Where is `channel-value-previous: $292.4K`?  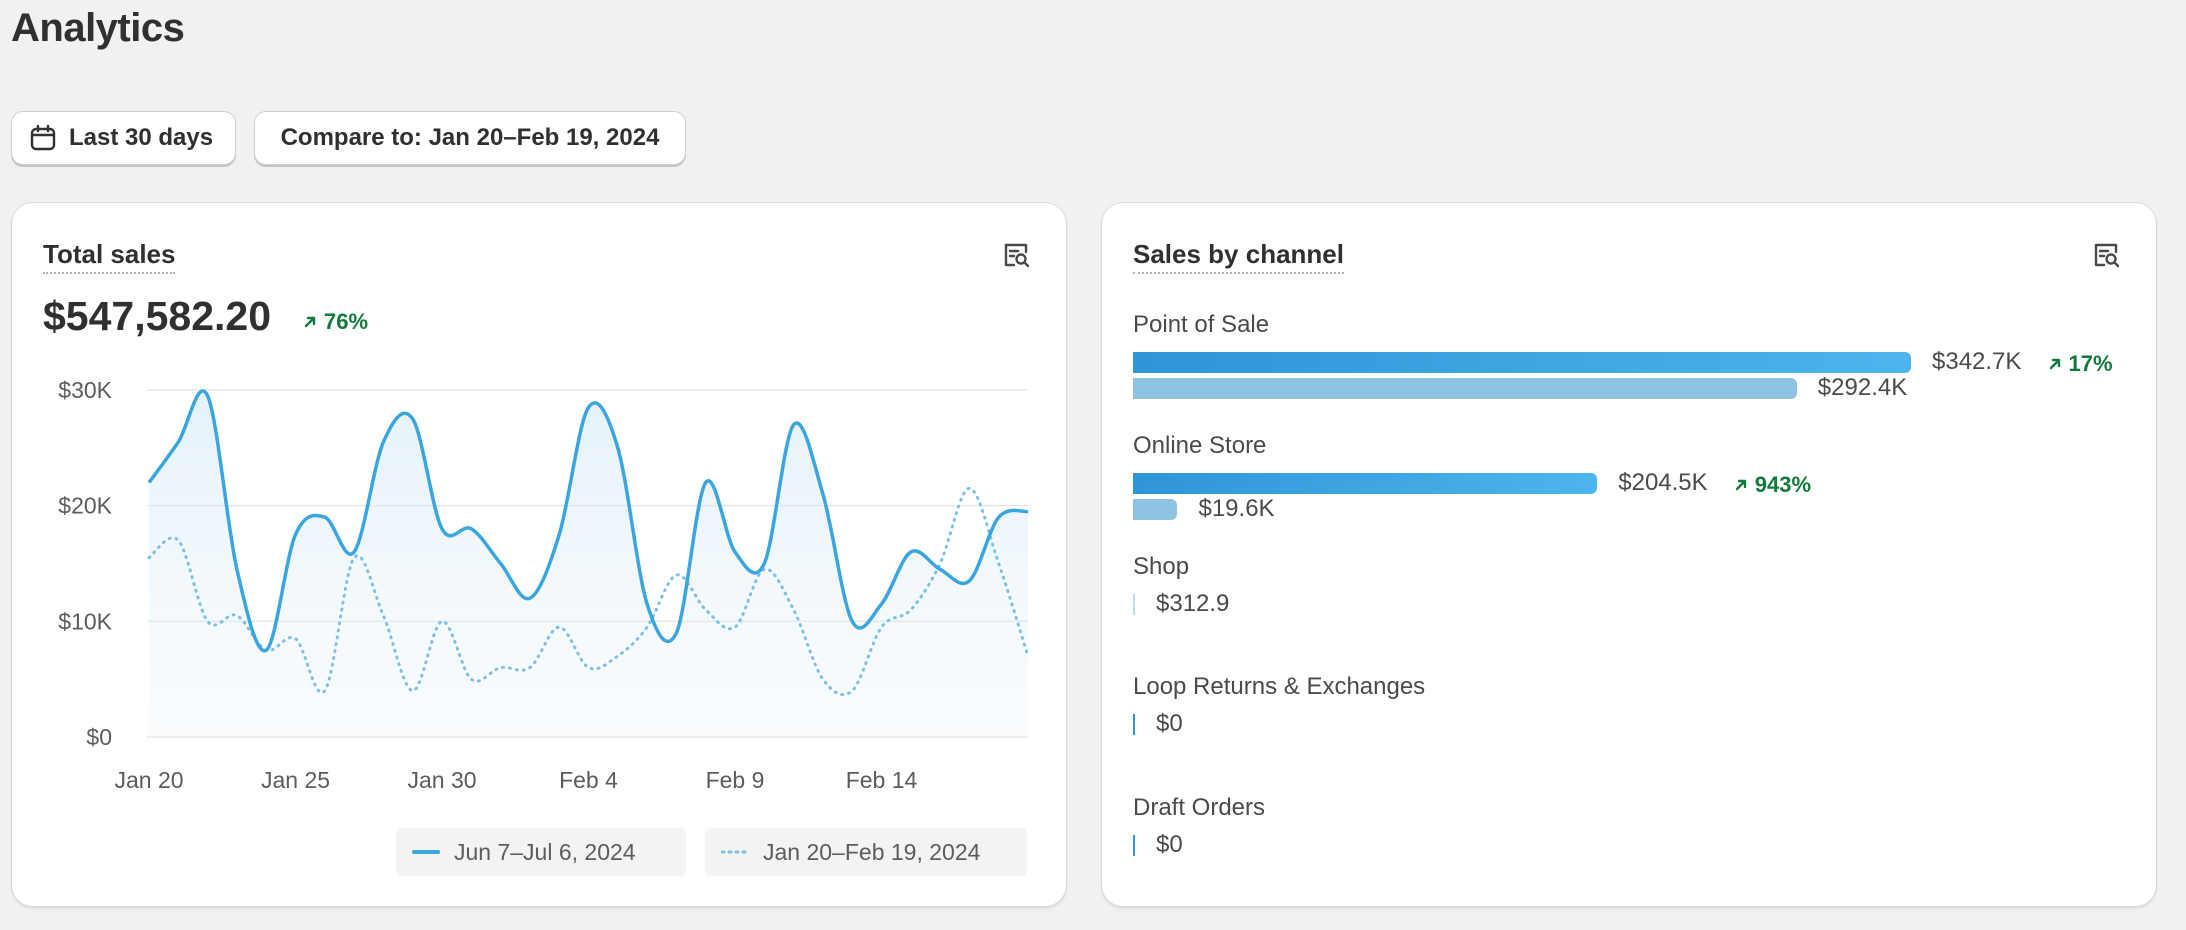 channel-value-previous: $292.4K is located at coordinates (1862, 387).